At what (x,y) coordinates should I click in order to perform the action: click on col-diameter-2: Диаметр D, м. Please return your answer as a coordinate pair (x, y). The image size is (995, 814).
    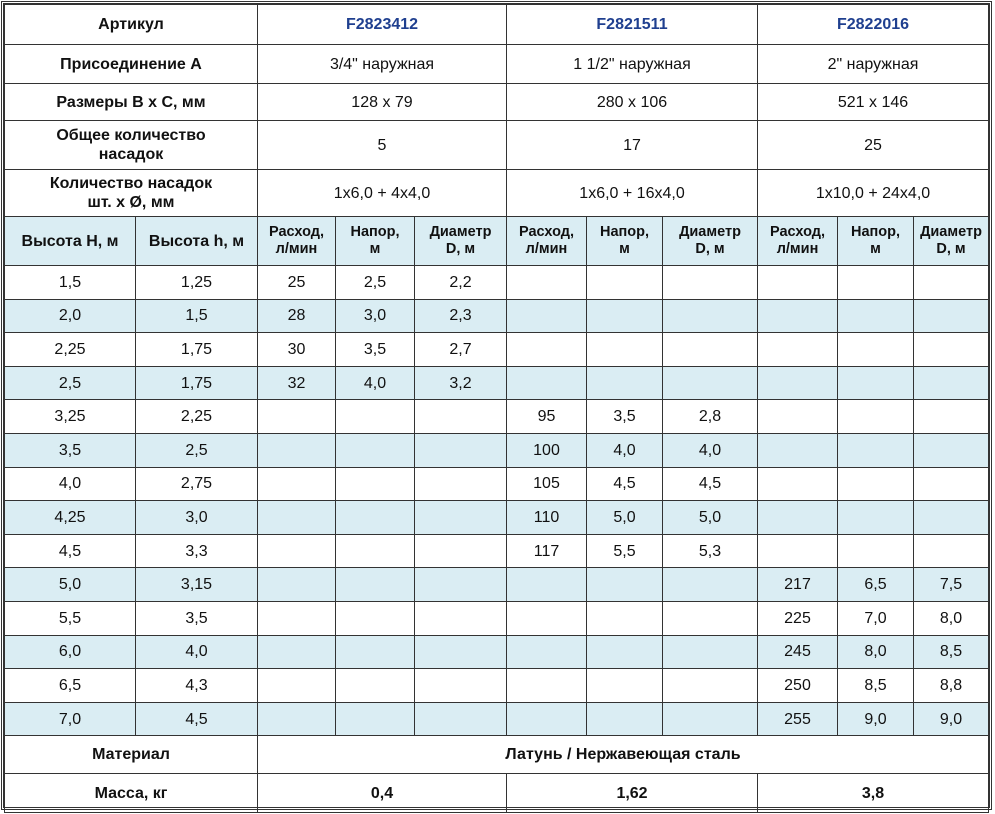
    Looking at the image, I should click on (710, 241).